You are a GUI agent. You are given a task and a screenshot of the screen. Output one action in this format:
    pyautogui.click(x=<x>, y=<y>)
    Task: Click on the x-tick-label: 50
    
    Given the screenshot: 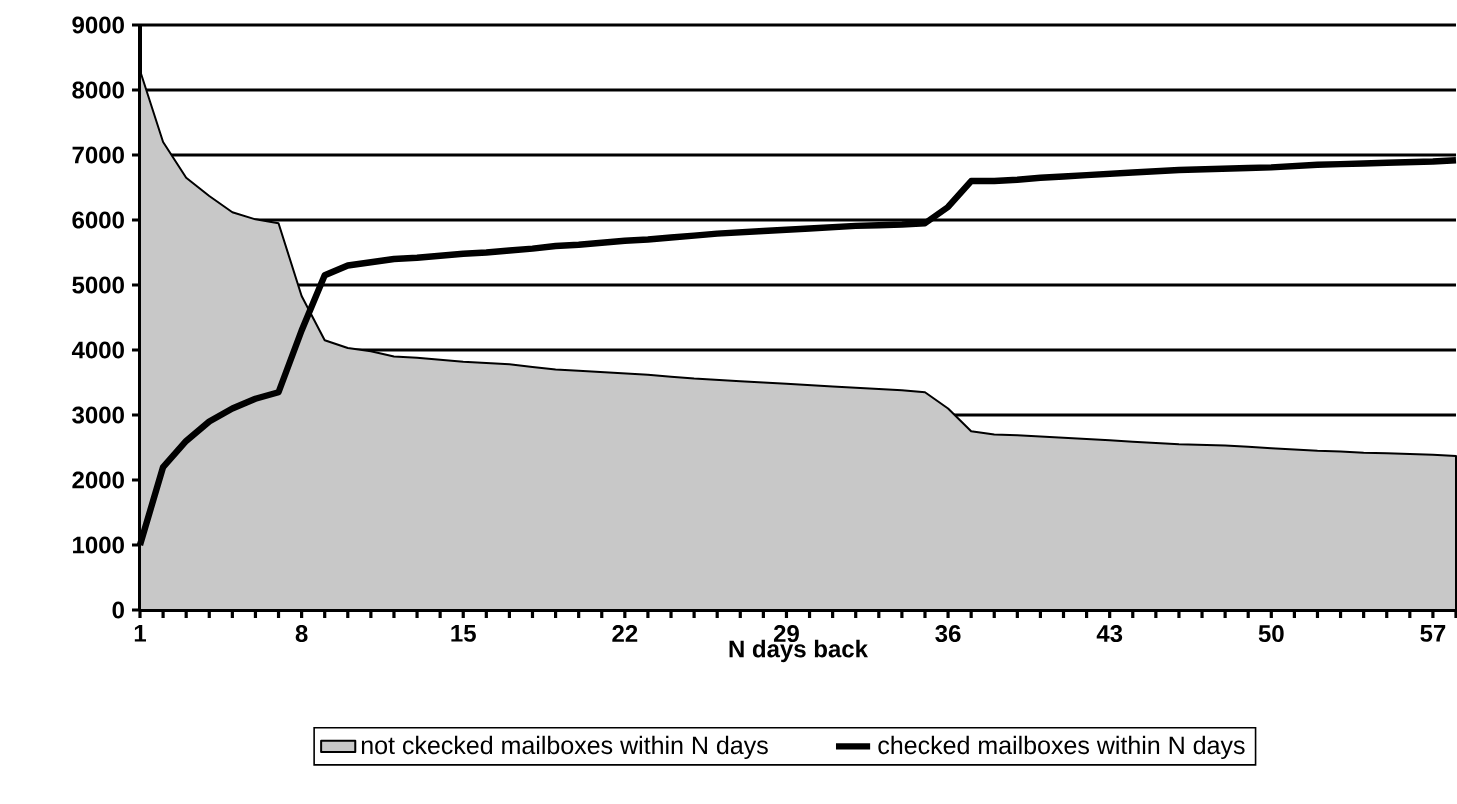 What is the action you would take?
    pyautogui.click(x=1271, y=634)
    